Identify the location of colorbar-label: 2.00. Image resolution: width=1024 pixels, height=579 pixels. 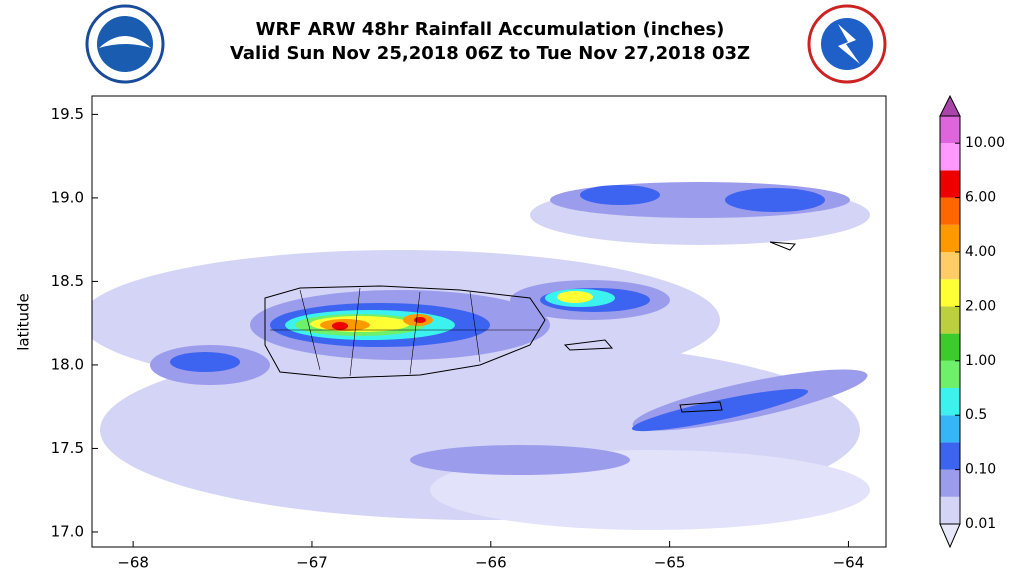
(980, 306).